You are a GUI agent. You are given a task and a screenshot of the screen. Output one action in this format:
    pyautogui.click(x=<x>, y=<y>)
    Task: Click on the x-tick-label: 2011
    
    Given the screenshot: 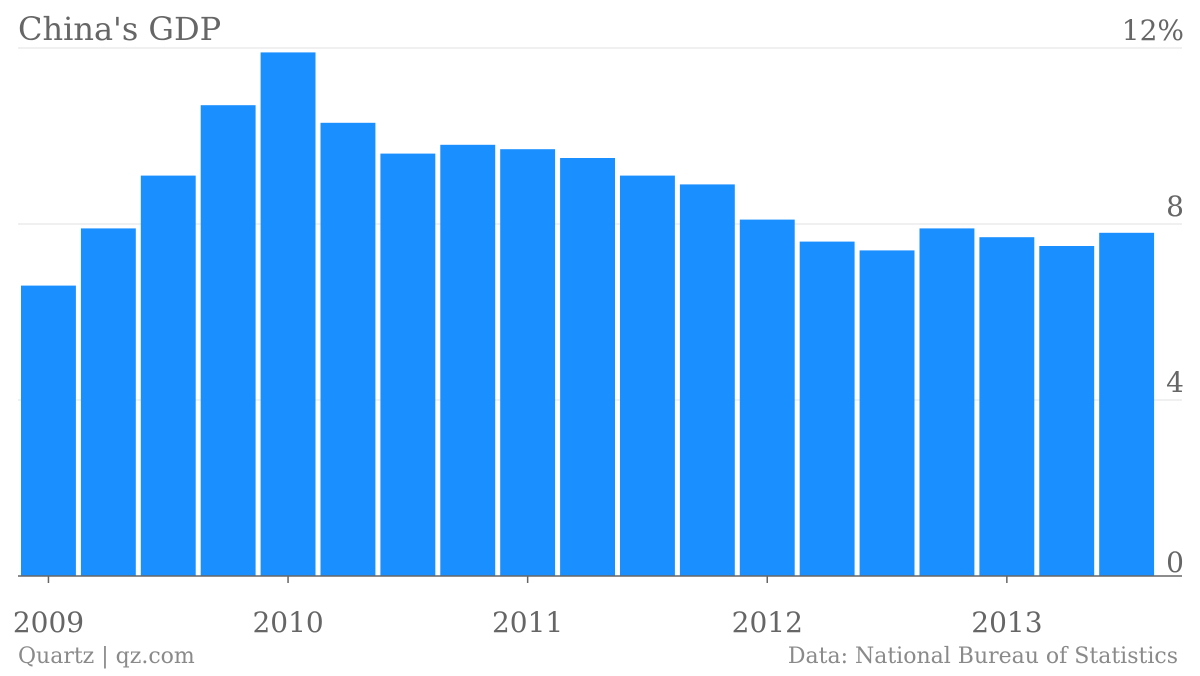 What is the action you would take?
    pyautogui.click(x=527, y=622)
    